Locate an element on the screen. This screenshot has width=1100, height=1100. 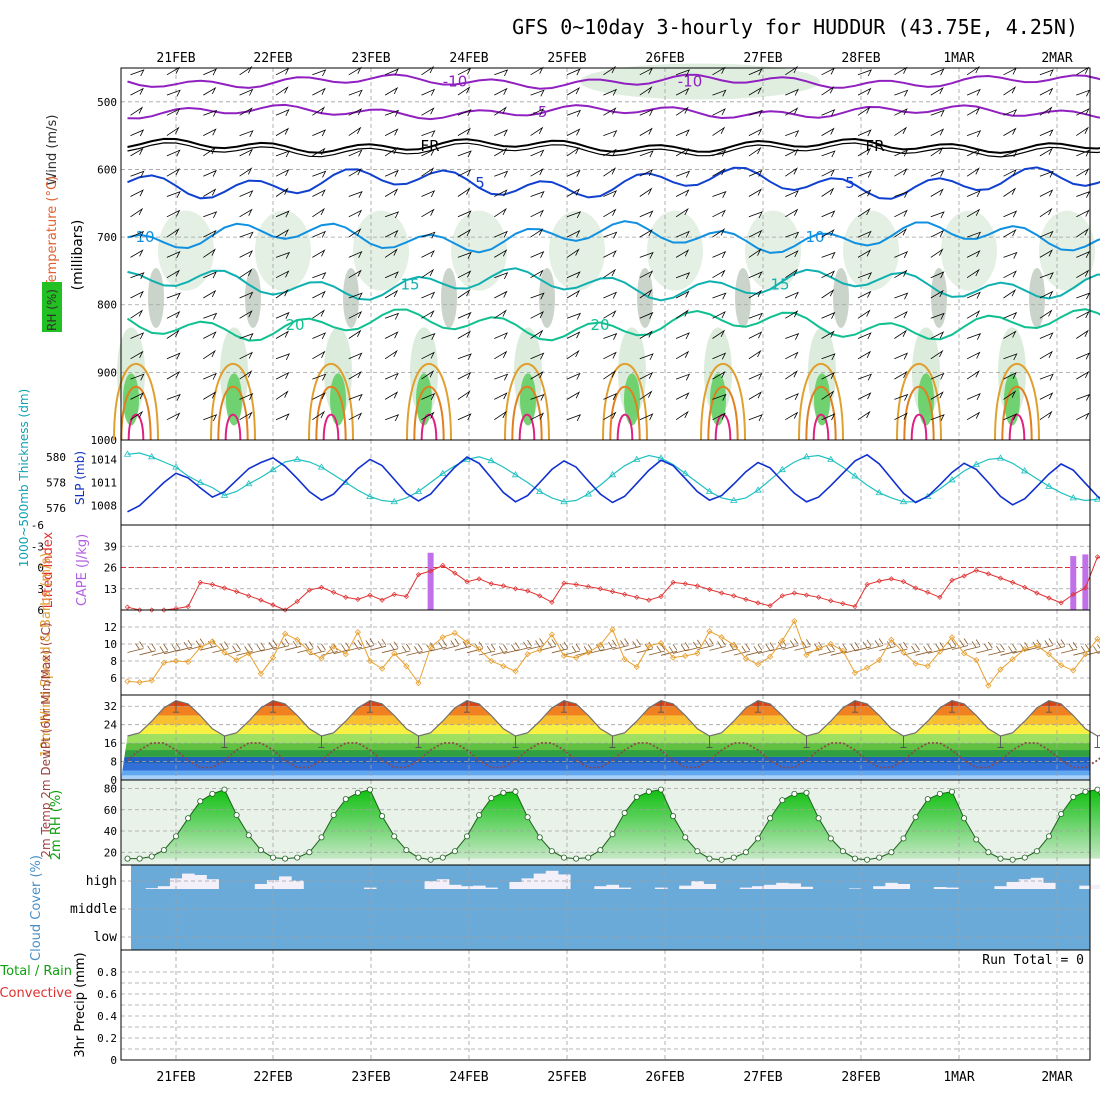
p1-mb-label: (millibars) is located at coordinates (78, 255).